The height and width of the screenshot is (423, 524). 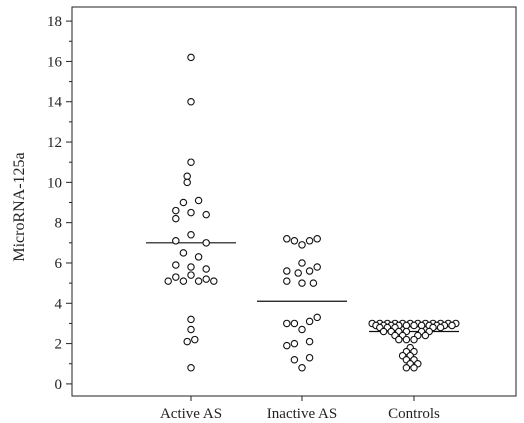 I want to click on y-tick-label: 0, so click(x=59, y=385).